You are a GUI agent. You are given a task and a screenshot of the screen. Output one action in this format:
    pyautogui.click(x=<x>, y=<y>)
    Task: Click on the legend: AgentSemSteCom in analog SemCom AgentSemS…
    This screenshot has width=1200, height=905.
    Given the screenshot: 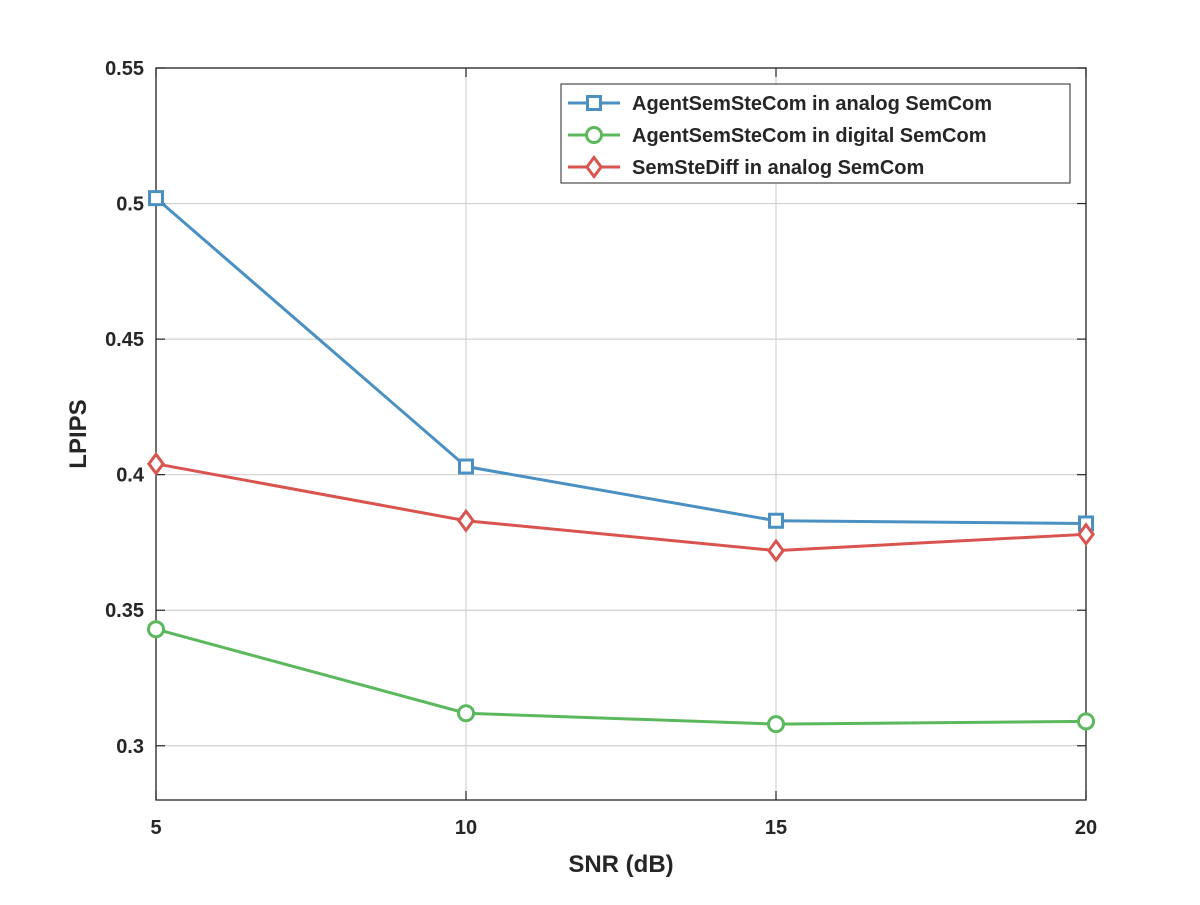 What is the action you would take?
    pyautogui.click(x=815, y=133)
    